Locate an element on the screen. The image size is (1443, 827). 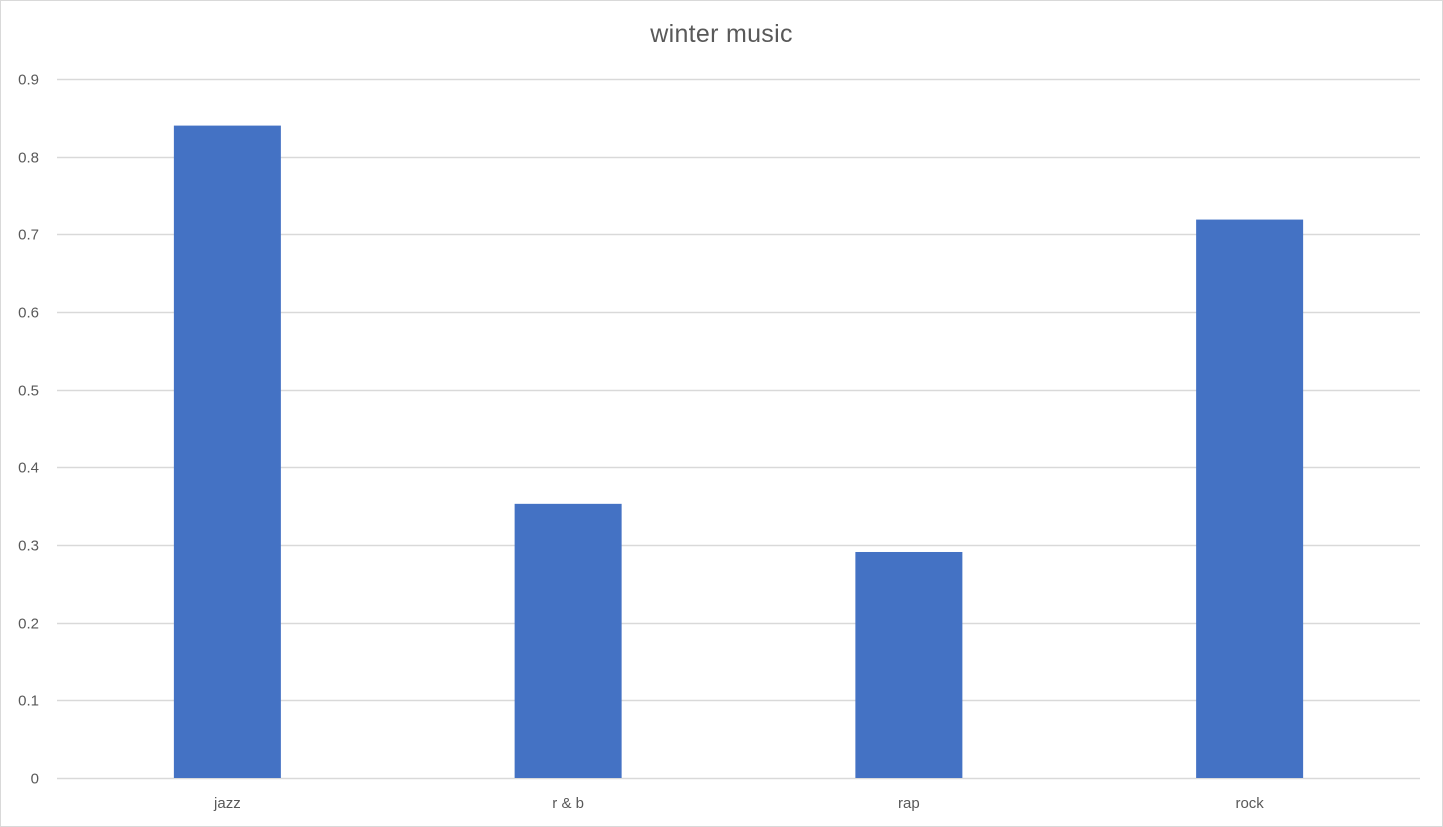
bar-jazz is located at coordinates (227, 452).